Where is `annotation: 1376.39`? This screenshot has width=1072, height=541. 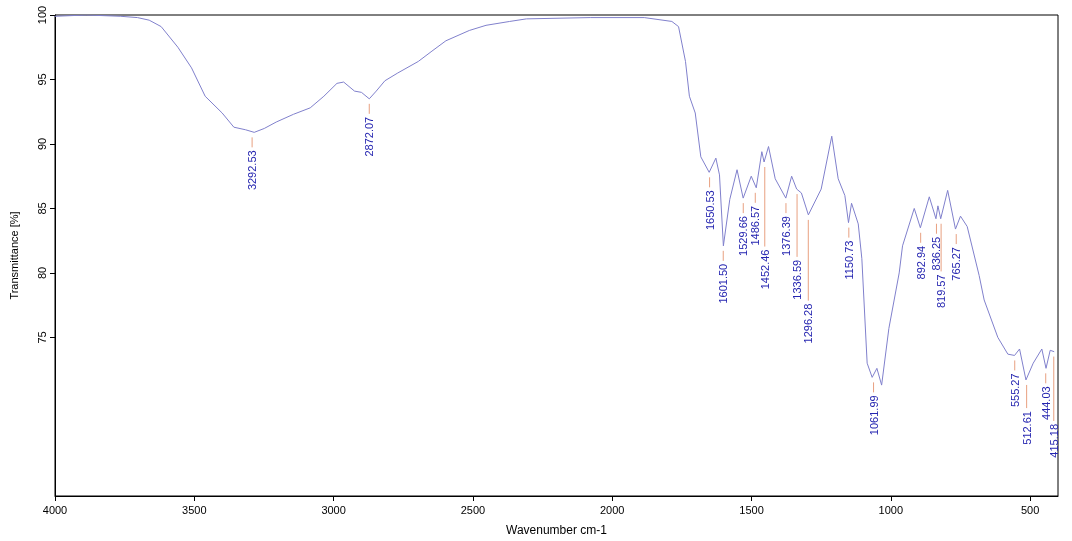
annotation: 1376.39 is located at coordinates (785, 236).